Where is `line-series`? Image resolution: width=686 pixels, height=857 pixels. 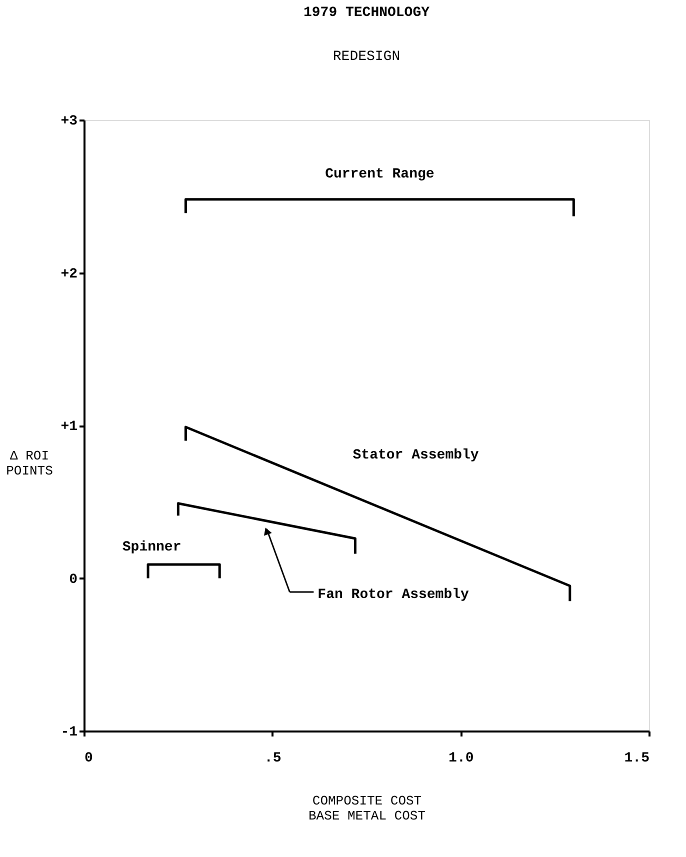 line-series is located at coordinates (378, 514).